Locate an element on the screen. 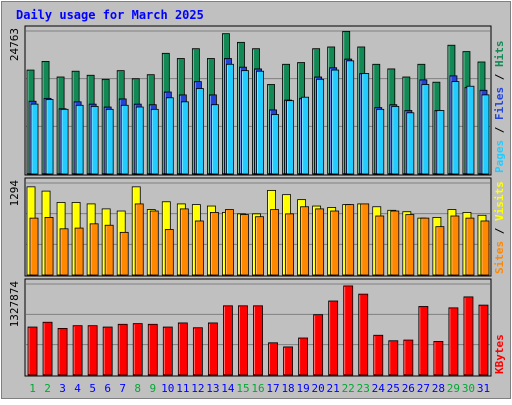 The image size is (512, 405). x-tick-label-27: 27 is located at coordinates (423, 388).